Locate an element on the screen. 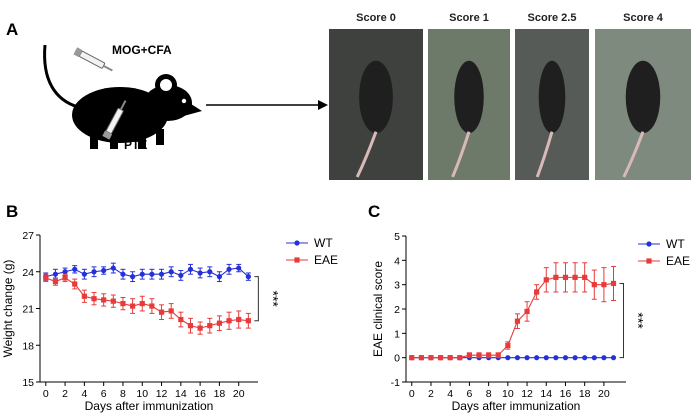 The height and width of the screenshot is (420, 700). y-tick-label: 2 is located at coordinates (397, 310).